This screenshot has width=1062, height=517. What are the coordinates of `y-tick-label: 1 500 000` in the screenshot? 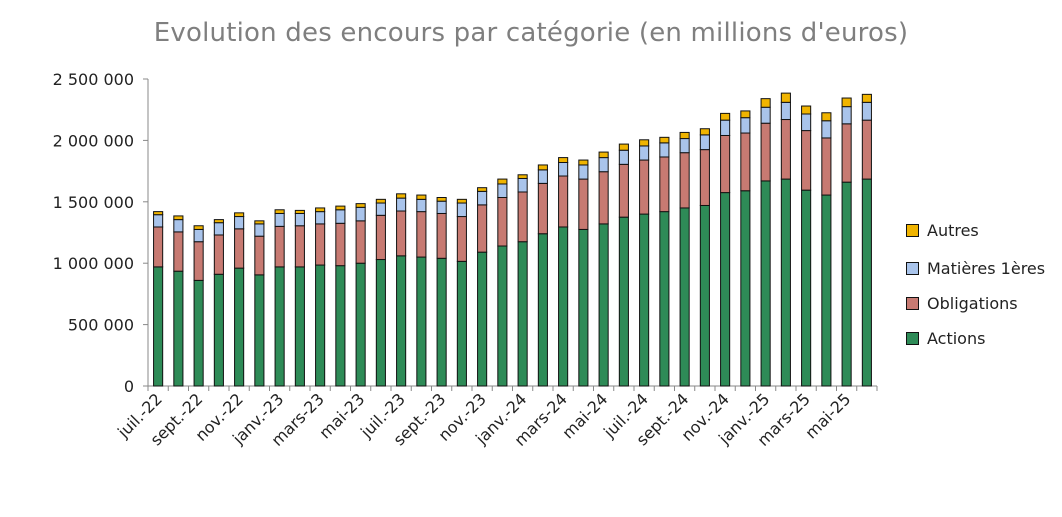 It's located at (93, 202).